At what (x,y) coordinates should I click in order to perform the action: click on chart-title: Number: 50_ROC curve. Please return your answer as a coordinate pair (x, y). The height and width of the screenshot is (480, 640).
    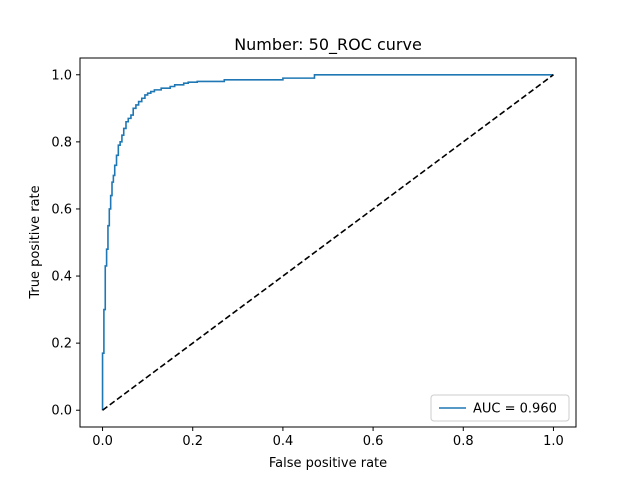
    Looking at the image, I should click on (328, 45).